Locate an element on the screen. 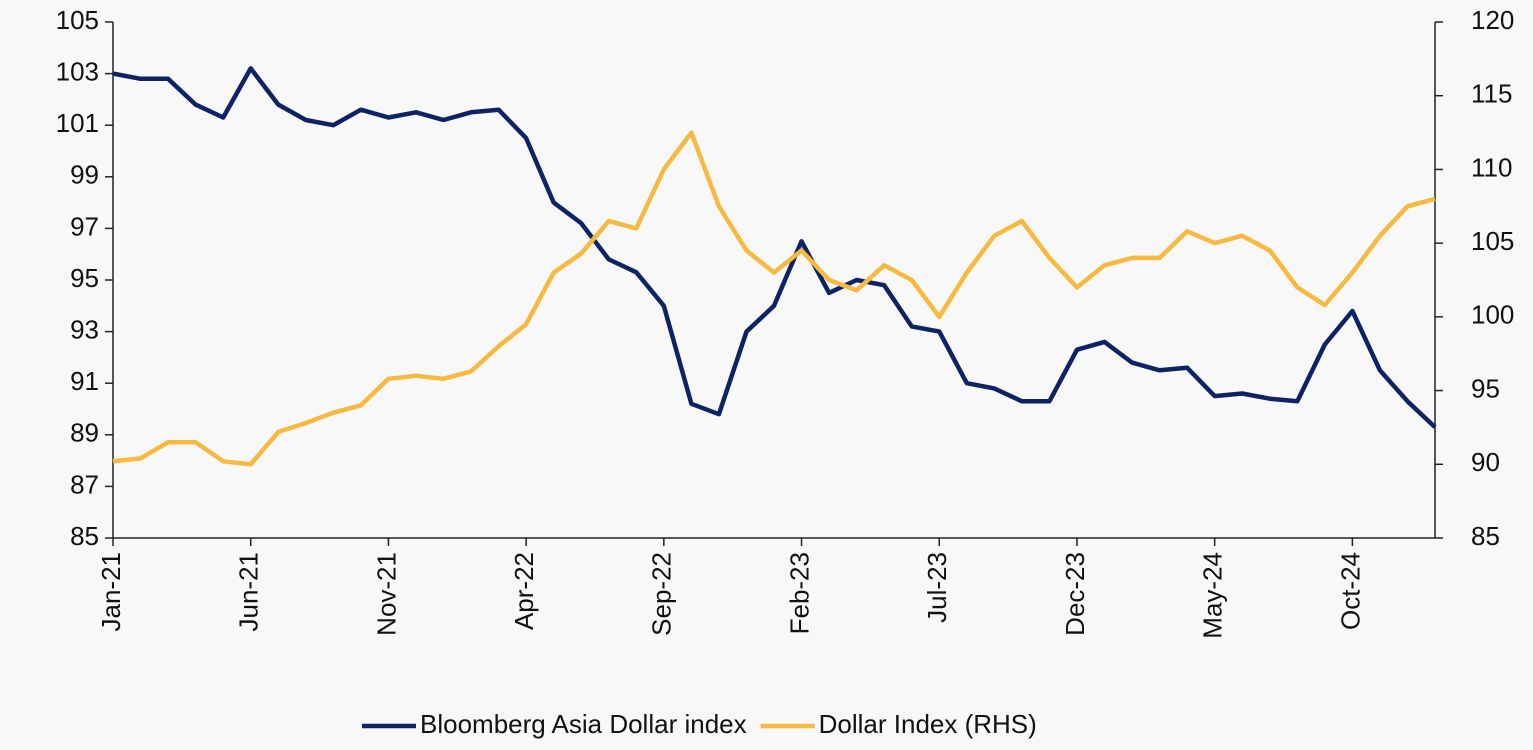 The height and width of the screenshot is (750, 1533). y-tick-label: 91 is located at coordinates (84, 381).